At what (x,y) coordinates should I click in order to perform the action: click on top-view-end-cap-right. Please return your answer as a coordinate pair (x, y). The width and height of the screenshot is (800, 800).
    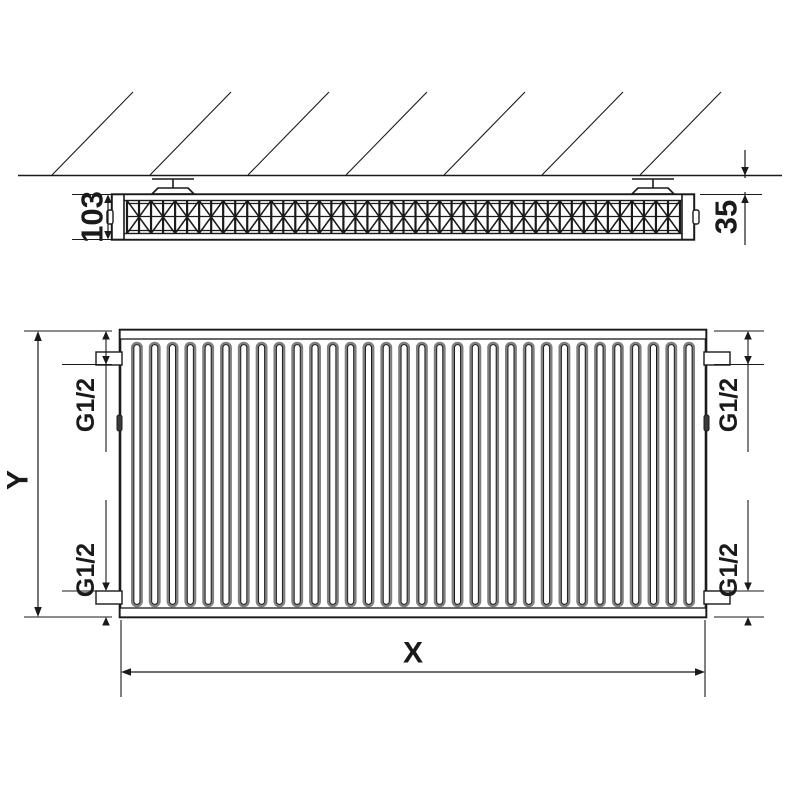
    Looking at the image, I should click on (690, 217).